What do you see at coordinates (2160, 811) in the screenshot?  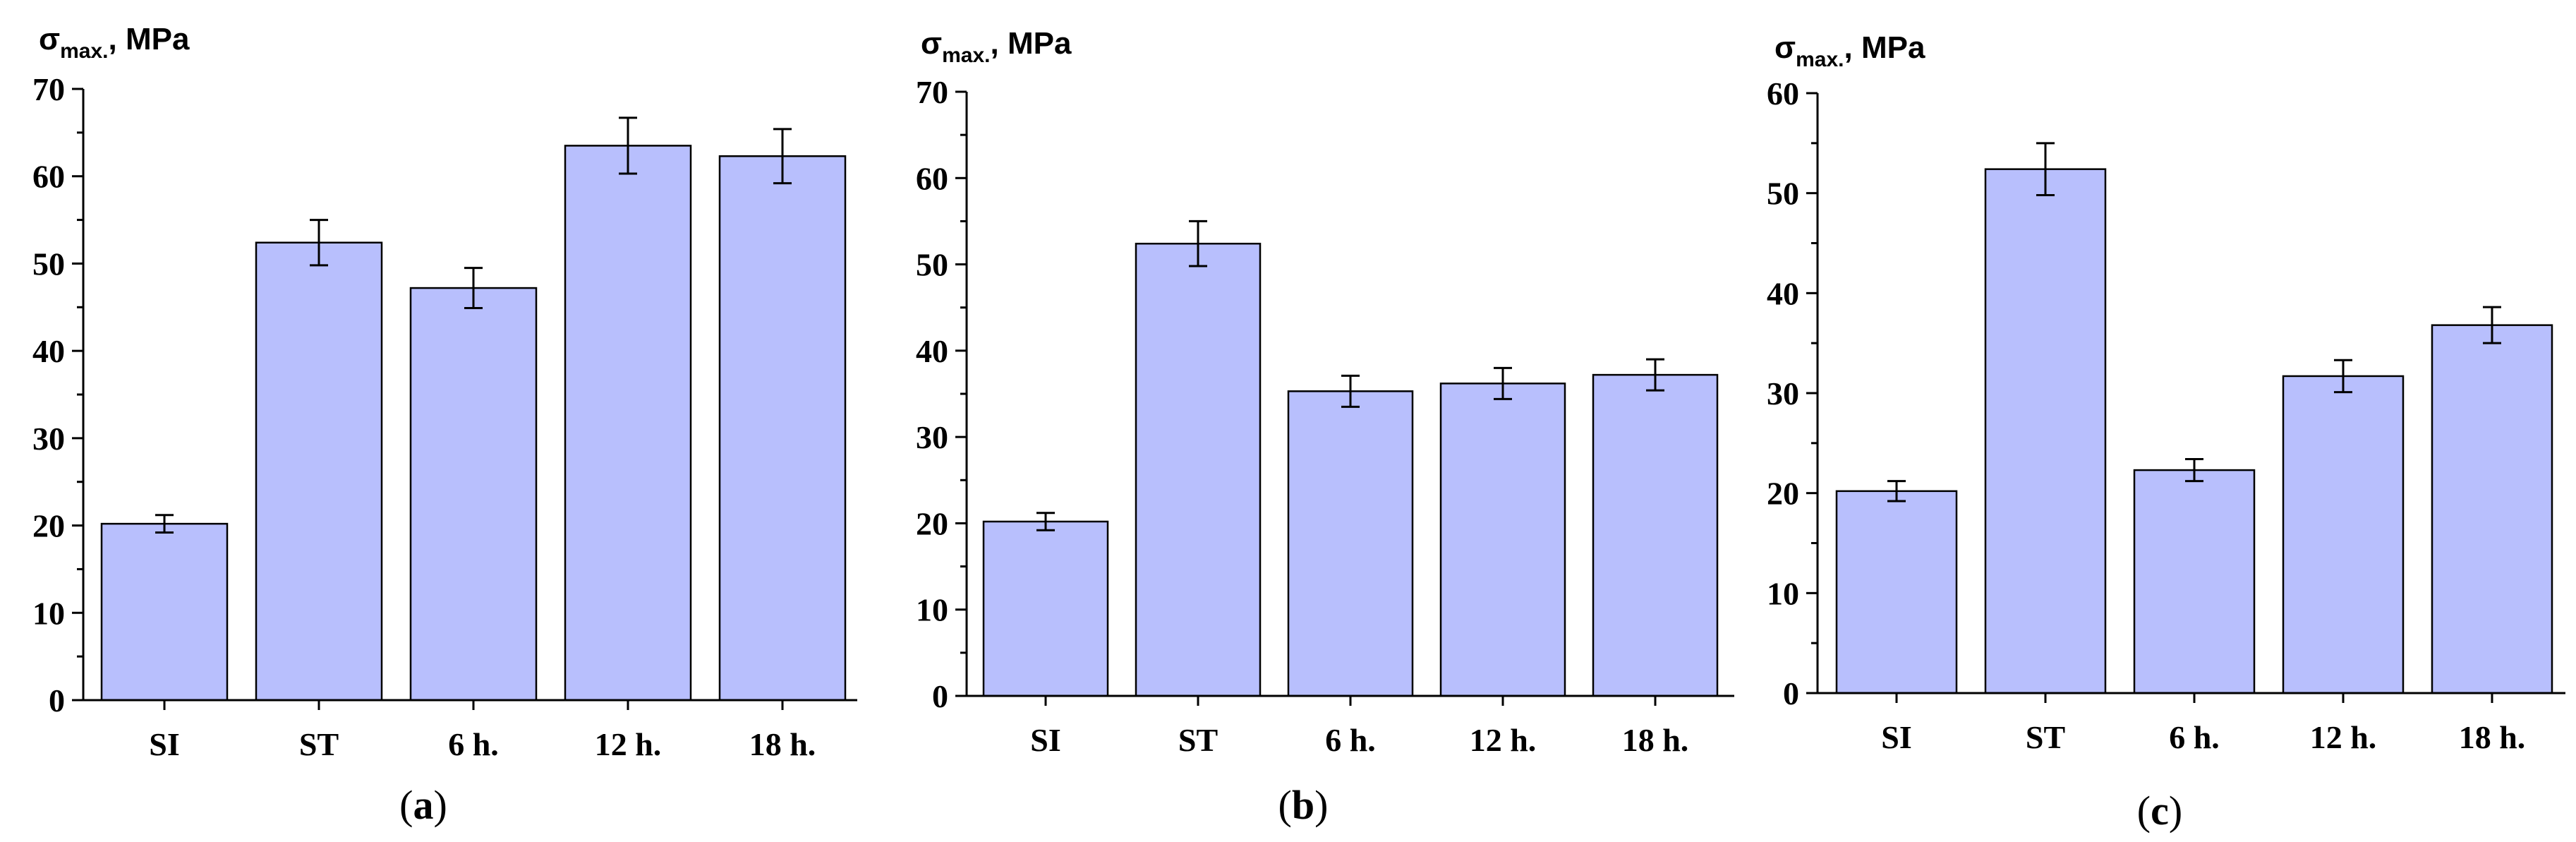 I see `panel-caption: (c)` at bounding box center [2160, 811].